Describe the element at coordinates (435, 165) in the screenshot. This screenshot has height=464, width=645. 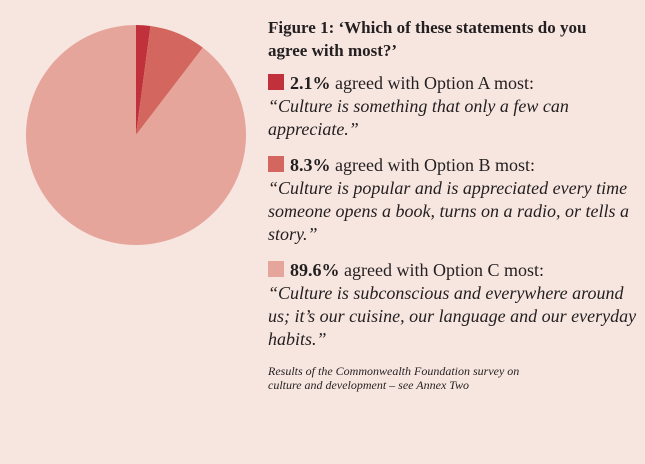
I see `legend-label: agreed with Option B most:` at that location.